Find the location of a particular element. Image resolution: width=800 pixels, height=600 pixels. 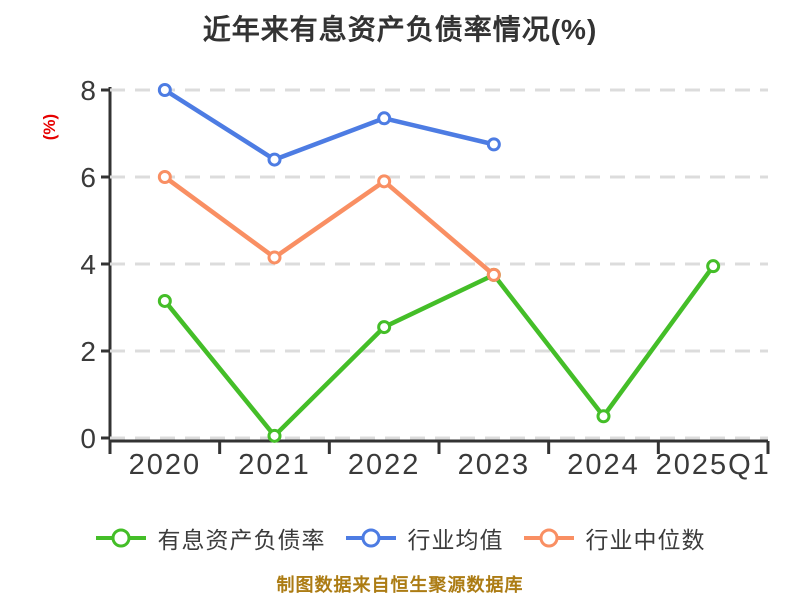

legend-item-2: 行业中位数 is located at coordinates (614, 538).